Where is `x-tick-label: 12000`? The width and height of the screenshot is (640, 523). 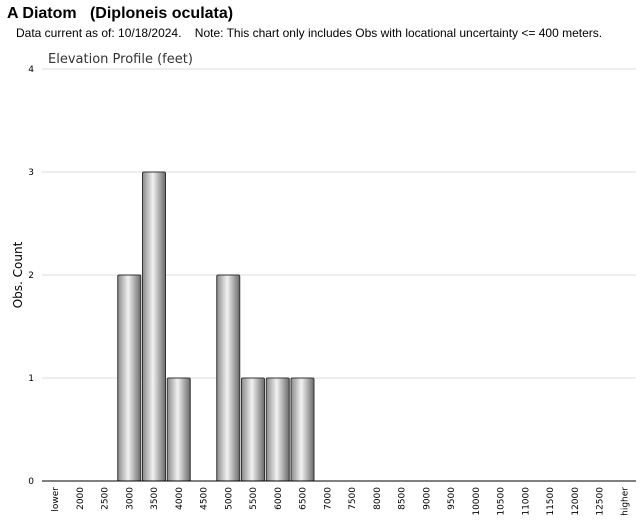
x-tick-label: 12000 is located at coordinates (576, 501).